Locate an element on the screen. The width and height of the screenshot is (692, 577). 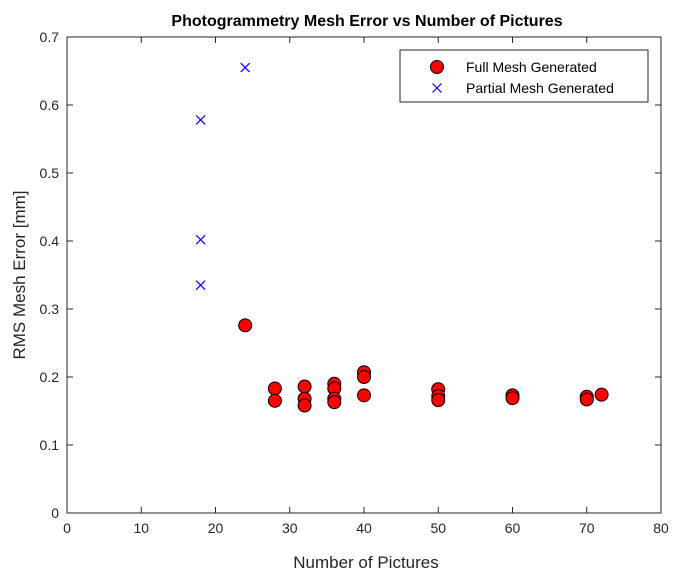
legend-label: Partial Mesh Generated is located at coordinates (540, 88).